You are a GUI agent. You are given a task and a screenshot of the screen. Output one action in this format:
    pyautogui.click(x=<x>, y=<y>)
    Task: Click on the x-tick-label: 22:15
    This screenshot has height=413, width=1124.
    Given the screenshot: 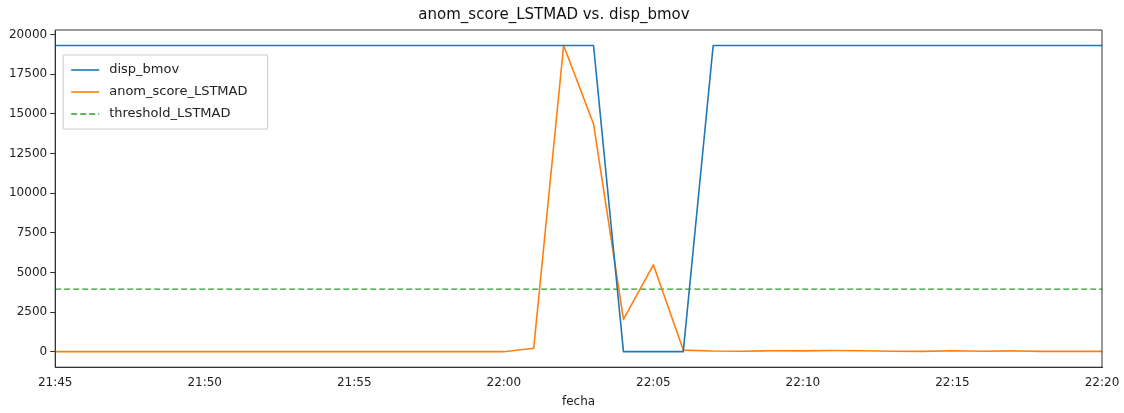 What is the action you would take?
    pyautogui.click(x=952, y=381)
    